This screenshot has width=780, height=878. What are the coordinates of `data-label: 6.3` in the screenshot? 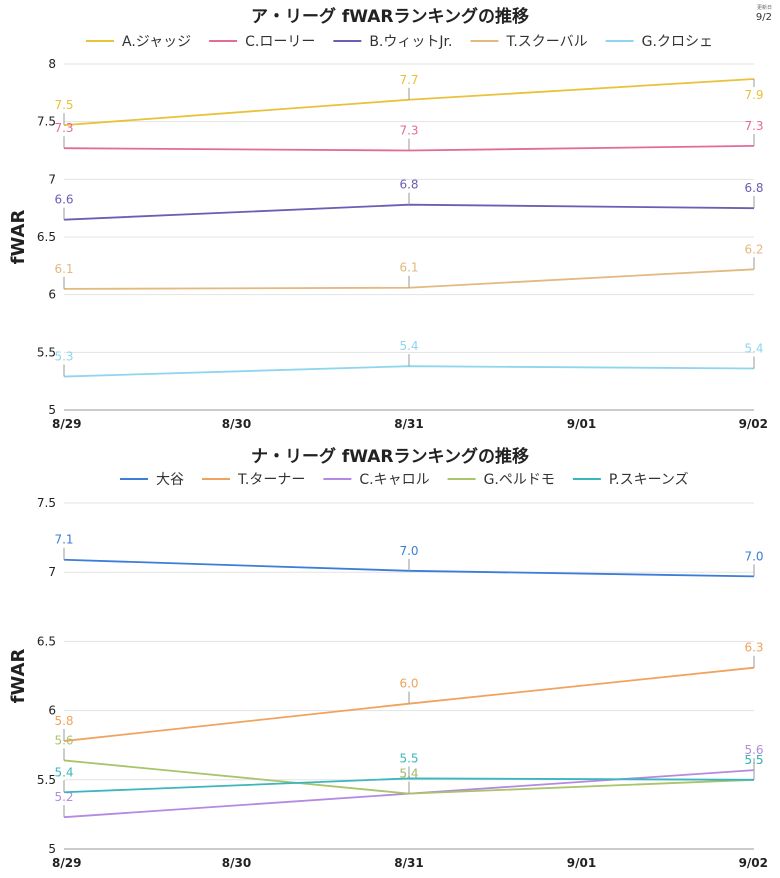 It's located at (753, 648).